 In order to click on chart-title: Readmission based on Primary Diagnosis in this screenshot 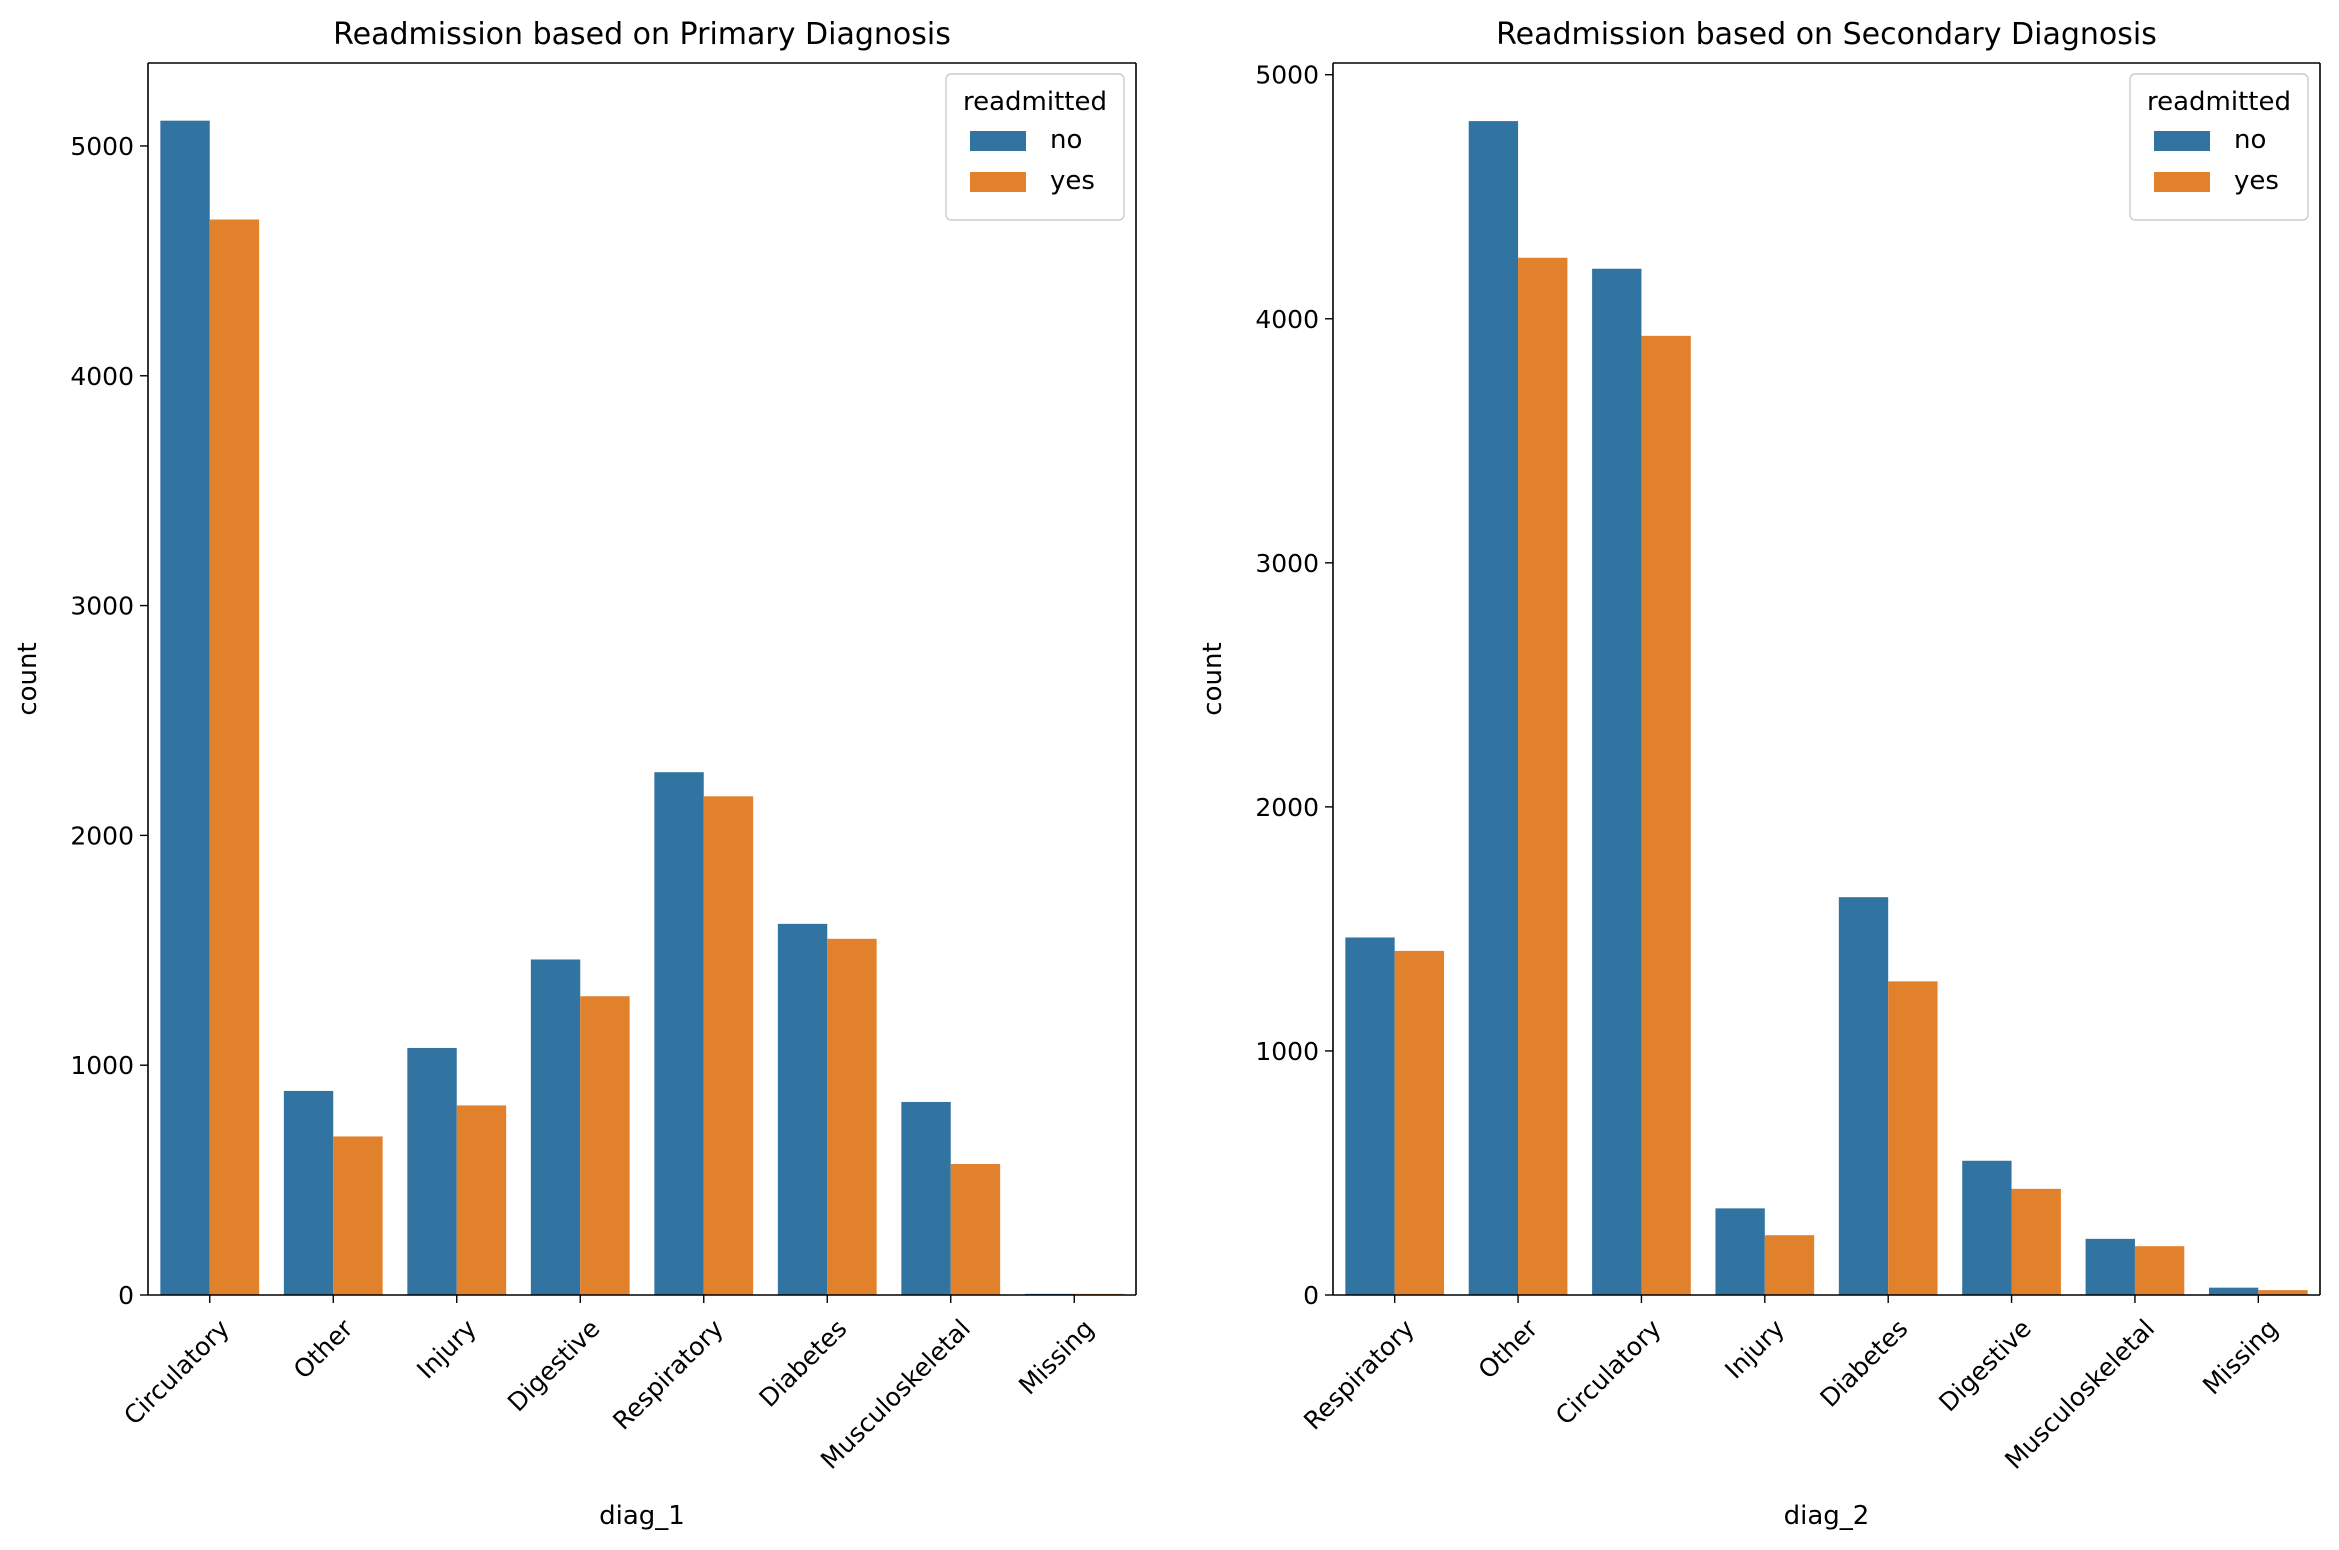, I will do `click(642, 34)`.